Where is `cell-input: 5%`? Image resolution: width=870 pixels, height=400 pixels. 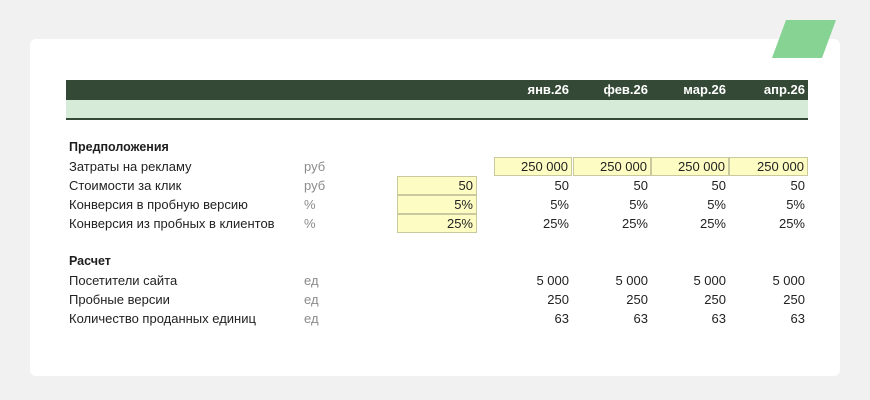 cell-input: 5% is located at coordinates (437, 204).